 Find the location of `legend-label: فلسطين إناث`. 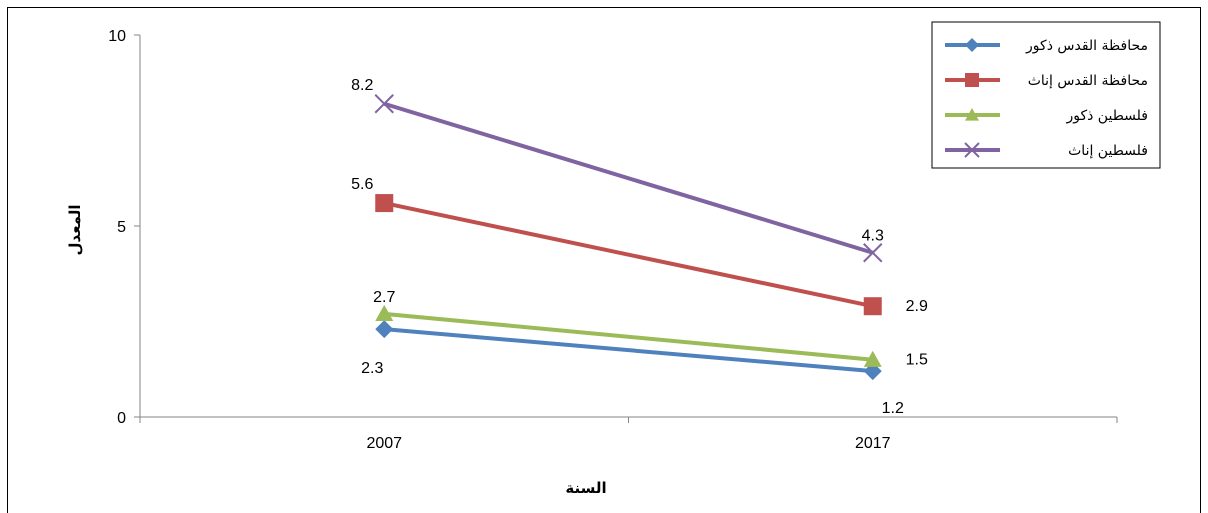

legend-label: فلسطين إناث is located at coordinates (1108, 151).